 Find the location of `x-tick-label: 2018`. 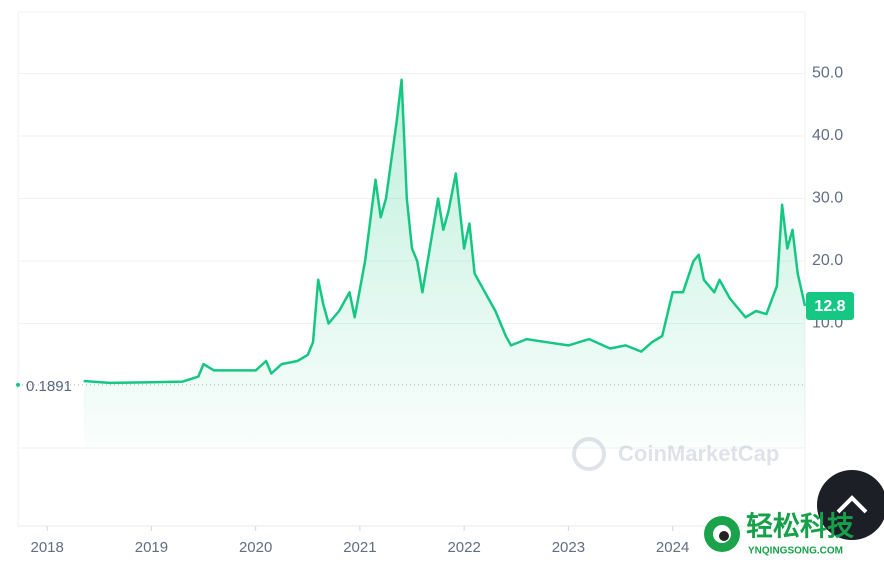

x-tick-label: 2018 is located at coordinates (46, 547).